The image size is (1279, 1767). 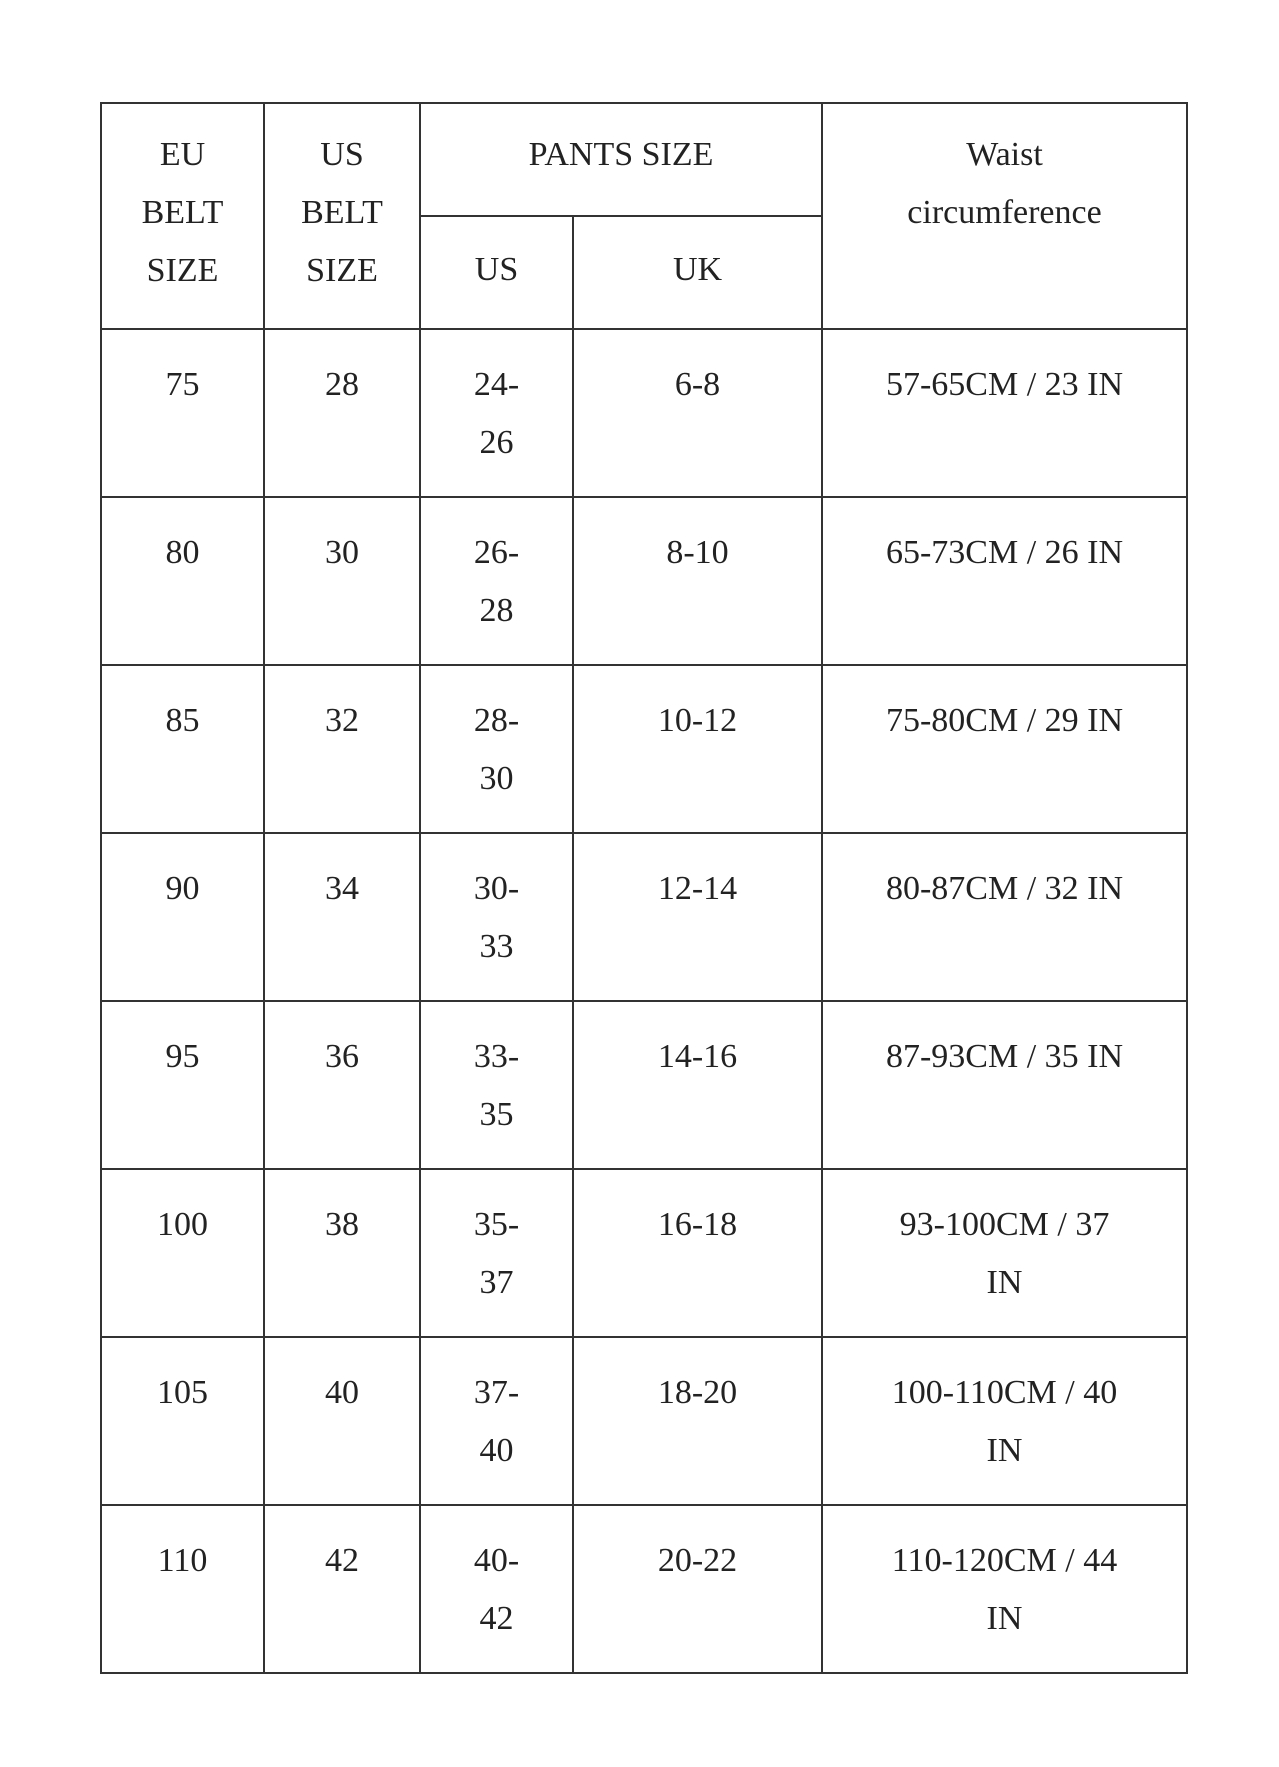 I want to click on header-line: circumference, so click(x=1004, y=212).